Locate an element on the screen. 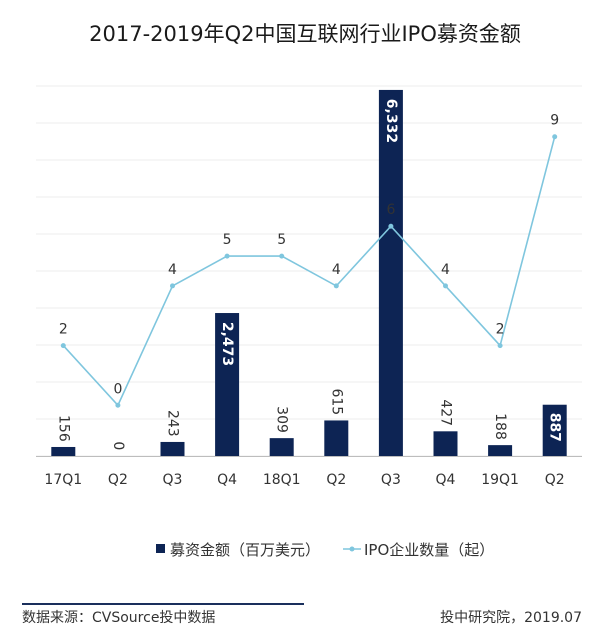  line-label-7: 4 is located at coordinates (445, 270).